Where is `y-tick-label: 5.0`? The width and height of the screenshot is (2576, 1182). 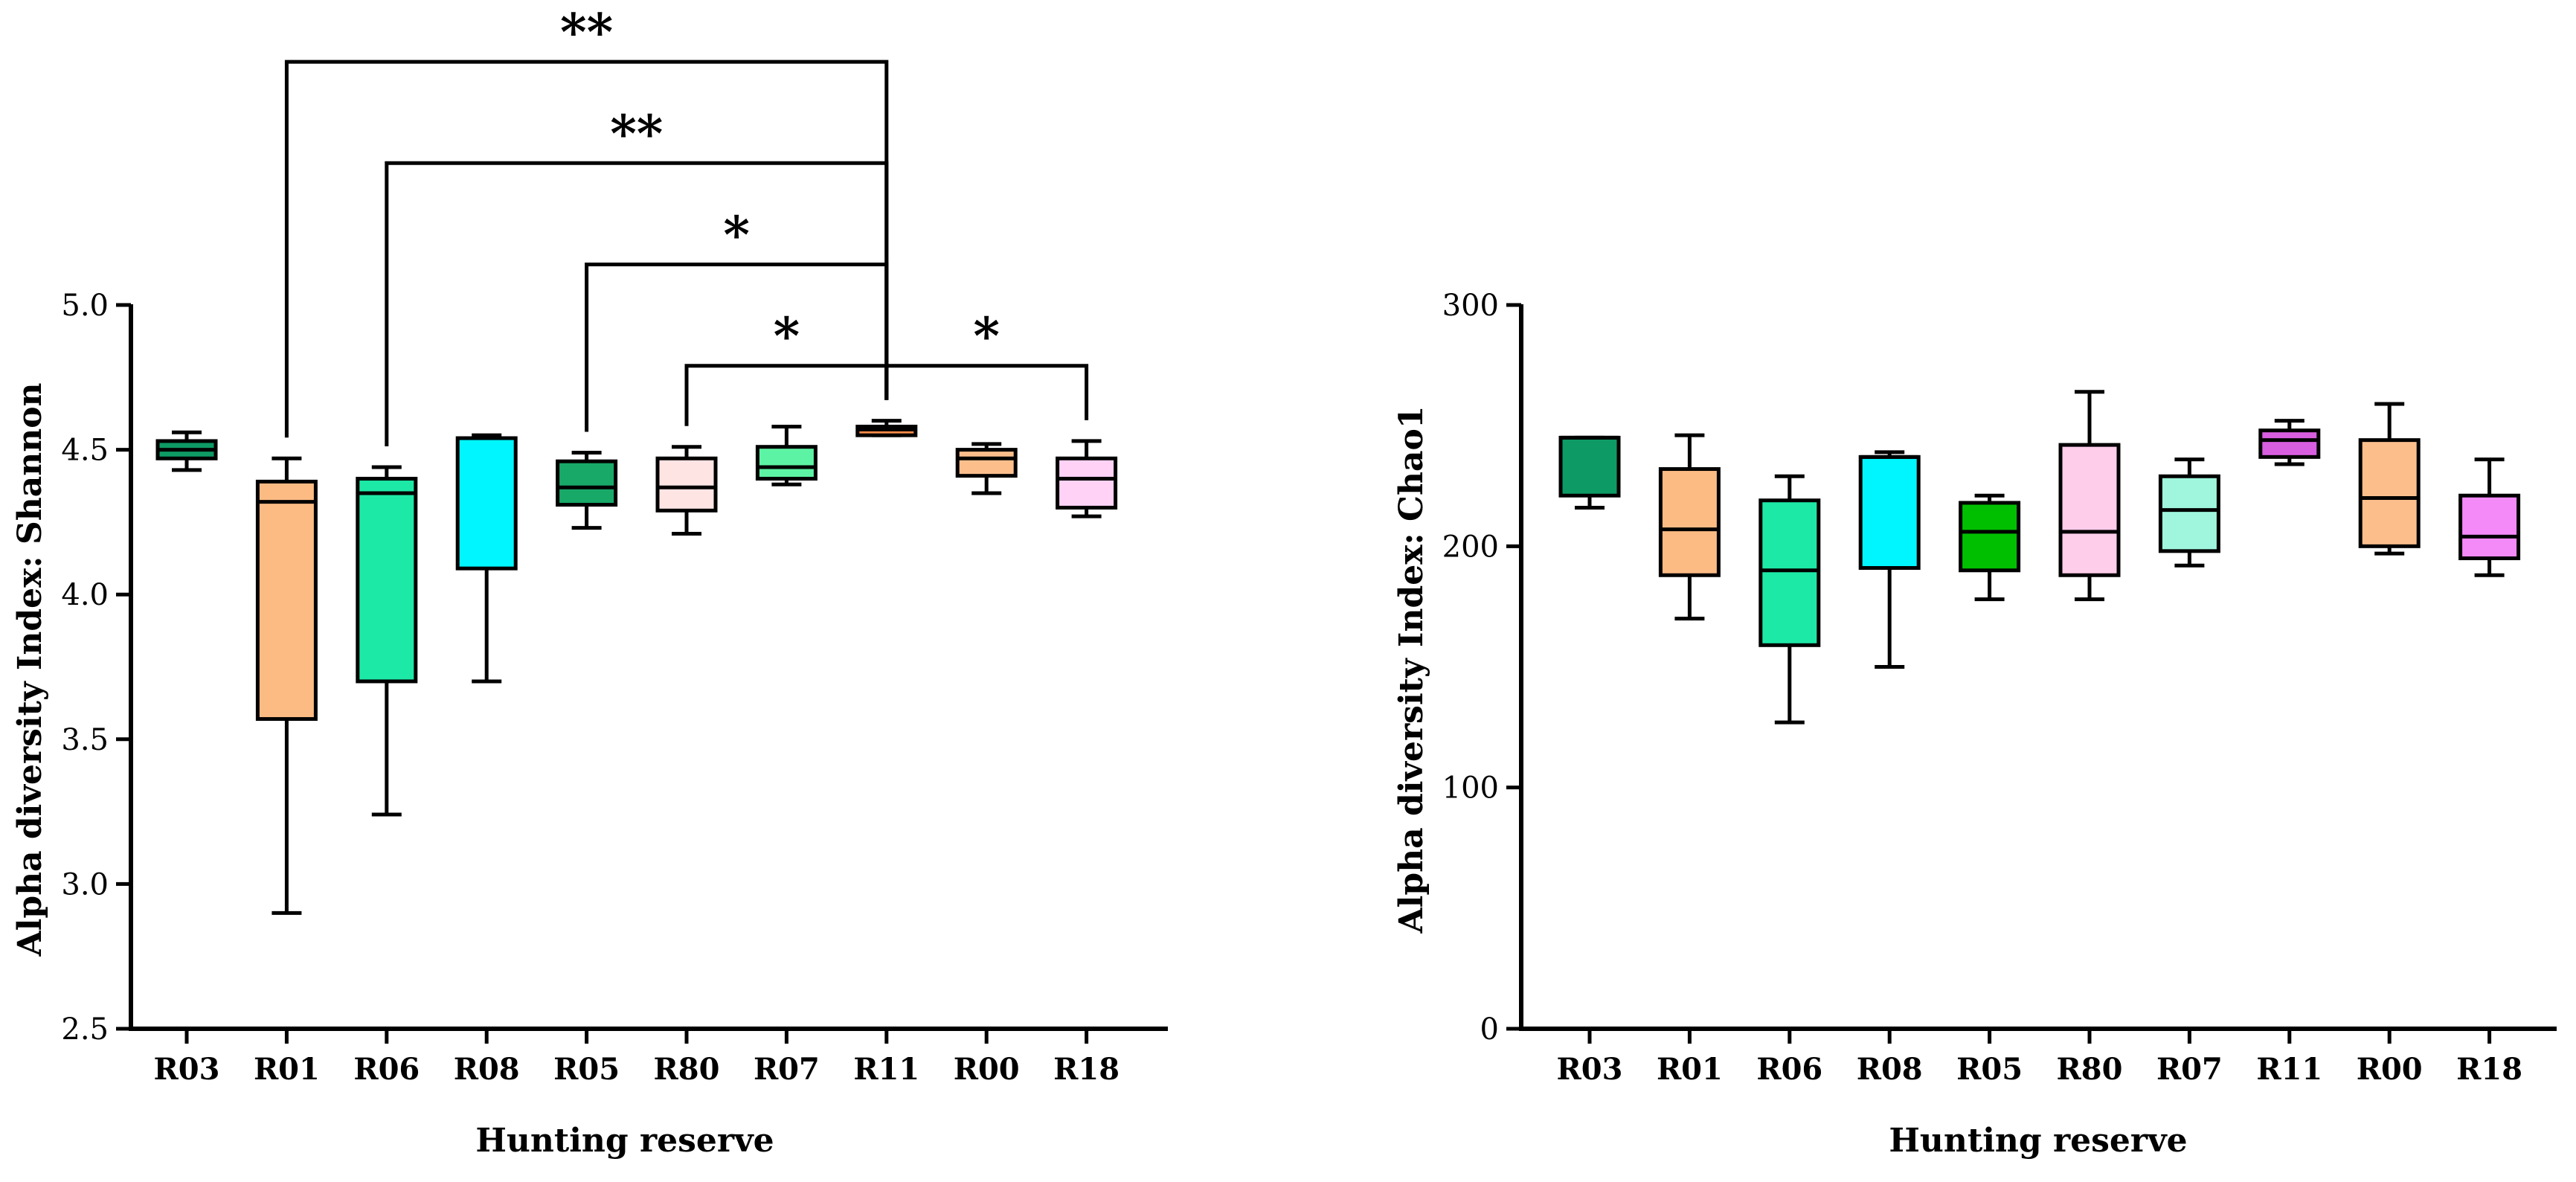
y-tick-label: 5.0 is located at coordinates (85, 306).